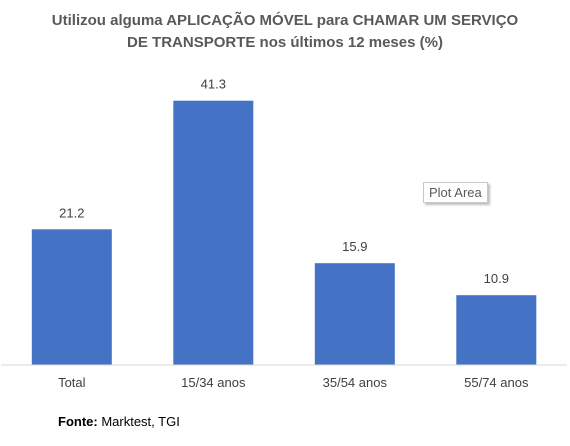 This screenshot has width=570, height=446. Describe the element at coordinates (355, 382) in the screenshot. I see `category-label-2: 35/54 anos` at that location.